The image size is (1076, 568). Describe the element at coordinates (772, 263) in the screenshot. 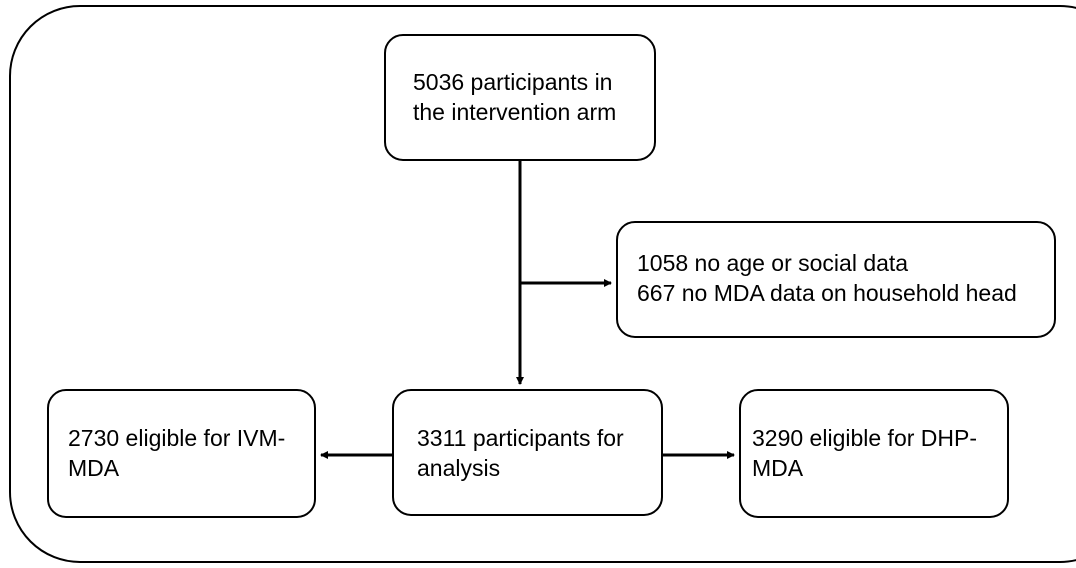

I see `box-text: 1058 no age or social data` at that location.